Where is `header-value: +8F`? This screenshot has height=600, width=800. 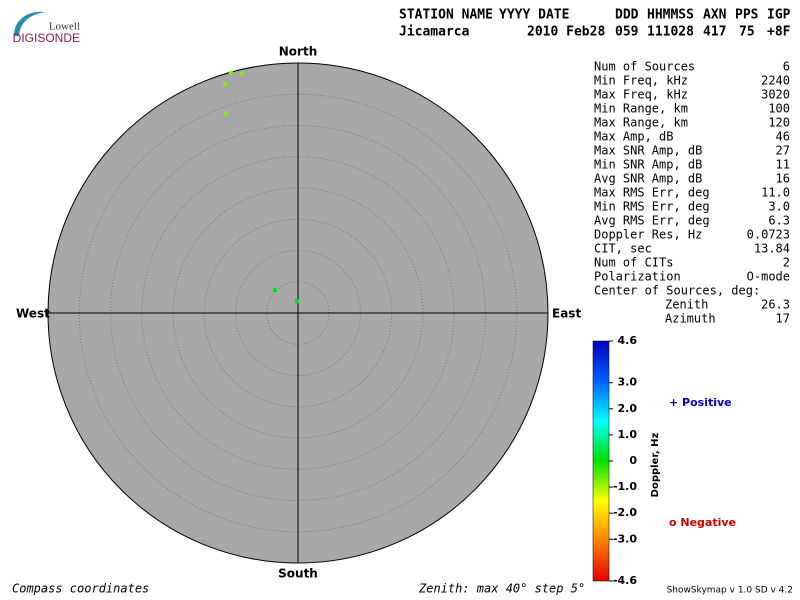 header-value: +8F is located at coordinates (779, 32).